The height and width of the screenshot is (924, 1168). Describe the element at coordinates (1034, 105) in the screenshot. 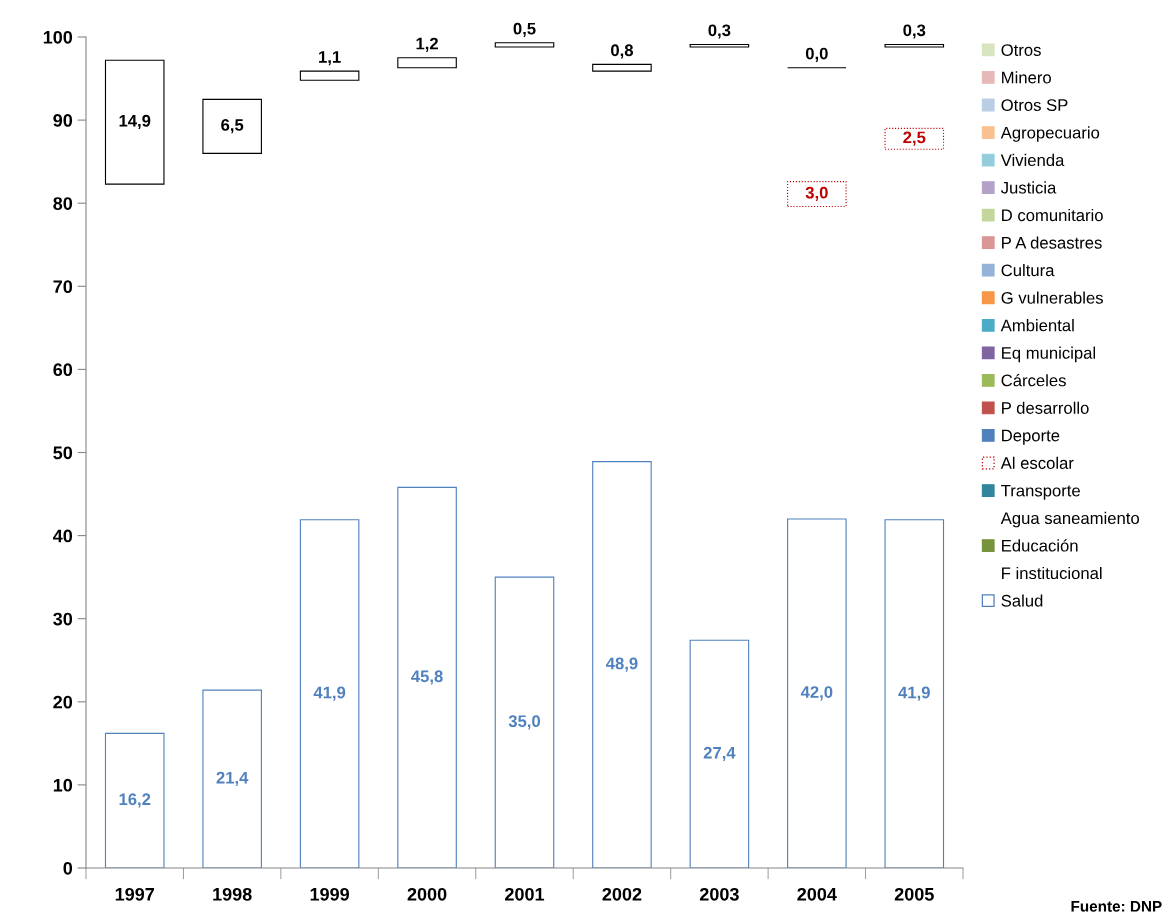

I see `legend-label: Otros SP` at that location.